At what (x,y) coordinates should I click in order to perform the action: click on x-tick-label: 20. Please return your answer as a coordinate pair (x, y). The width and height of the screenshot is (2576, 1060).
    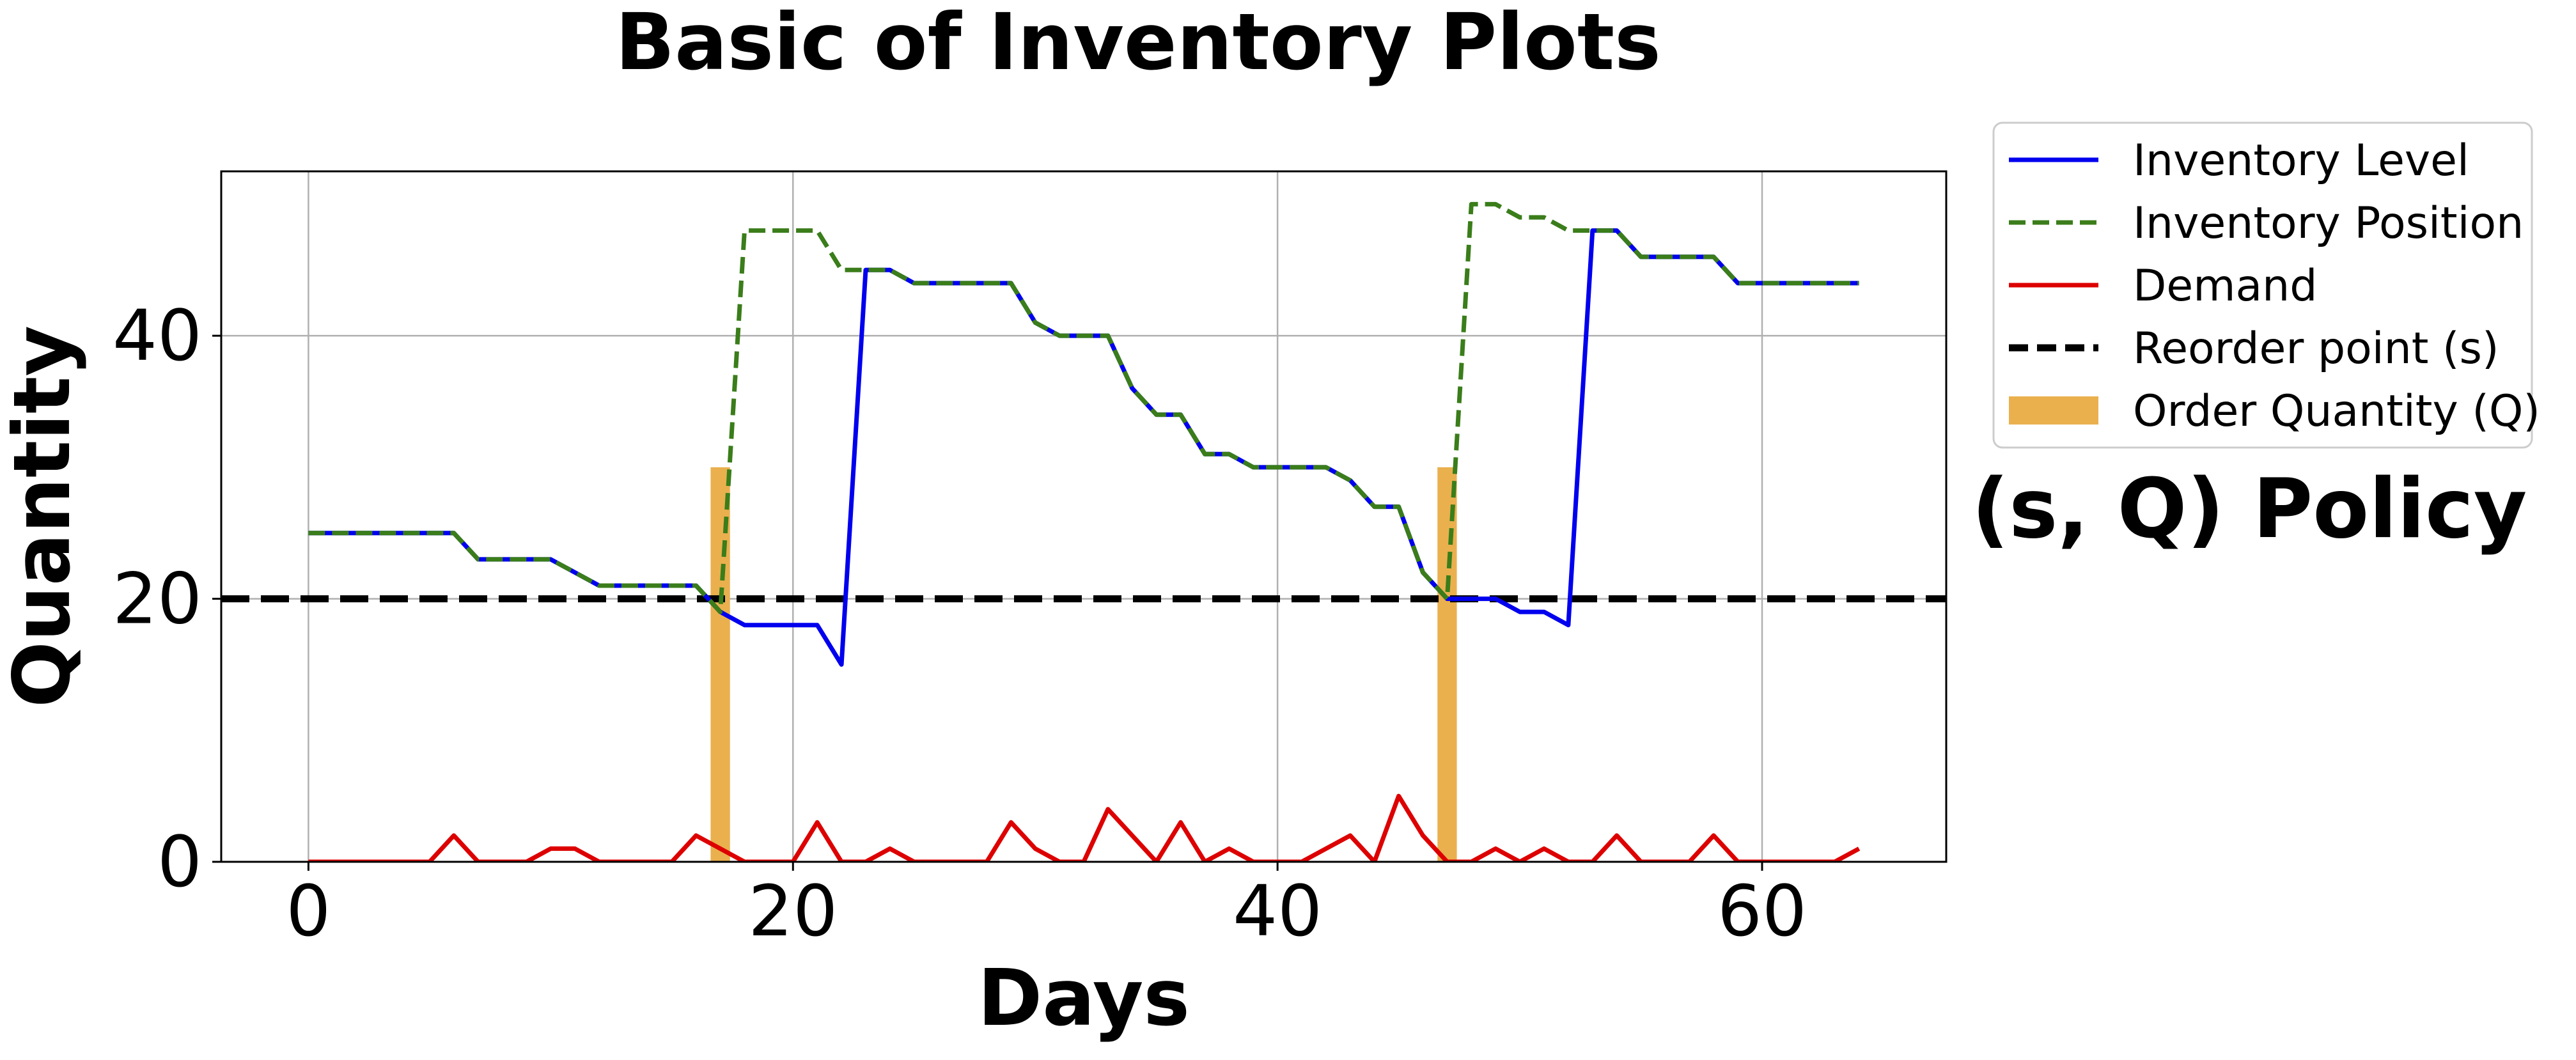
    Looking at the image, I should click on (793, 911).